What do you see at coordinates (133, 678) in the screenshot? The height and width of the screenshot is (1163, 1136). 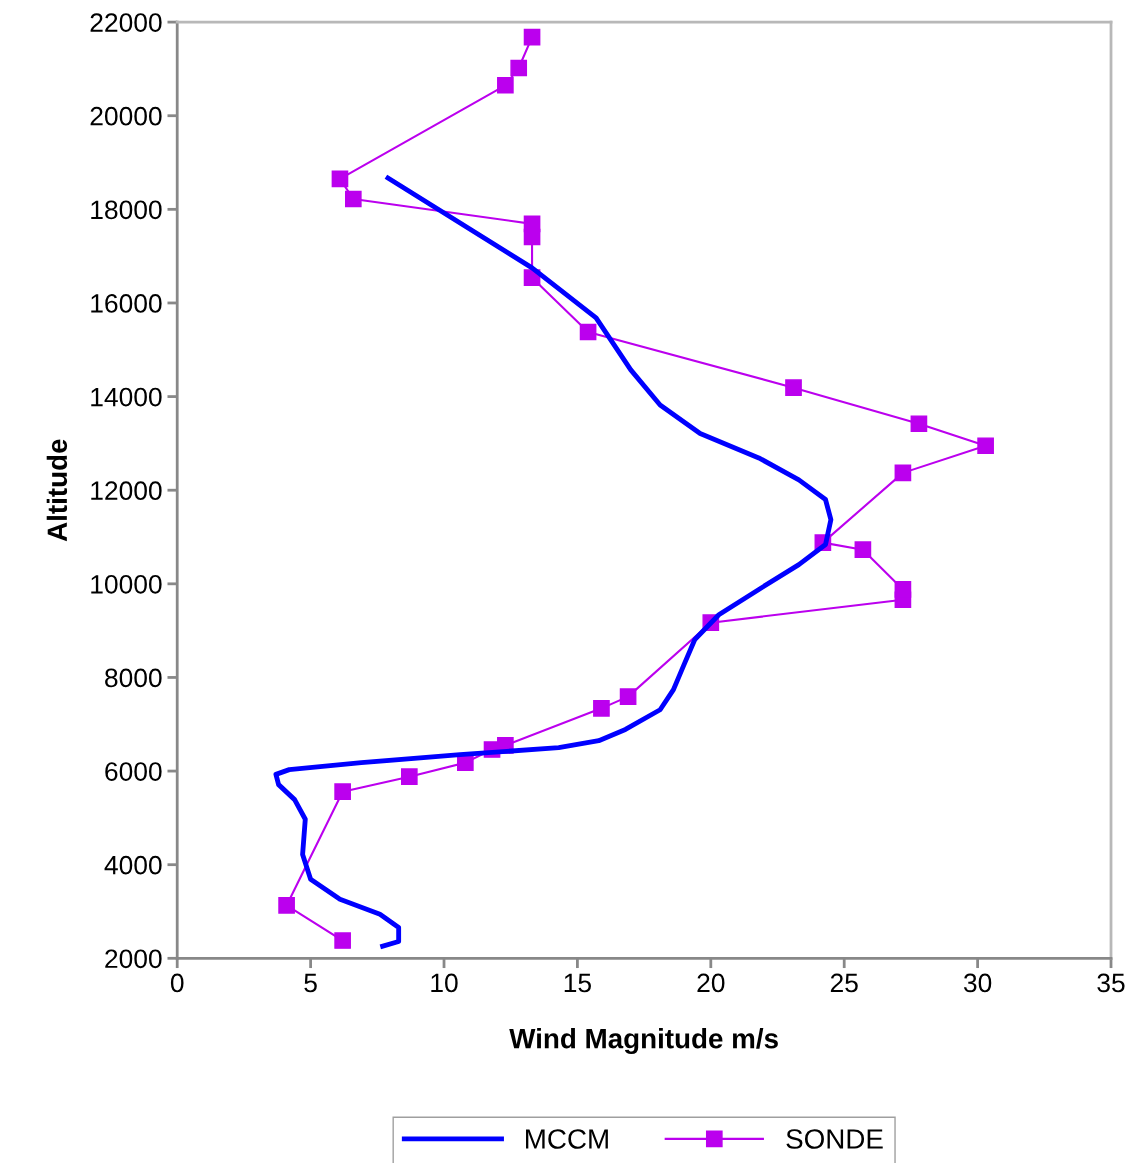 I see `y-tick-label: 8000` at bounding box center [133, 678].